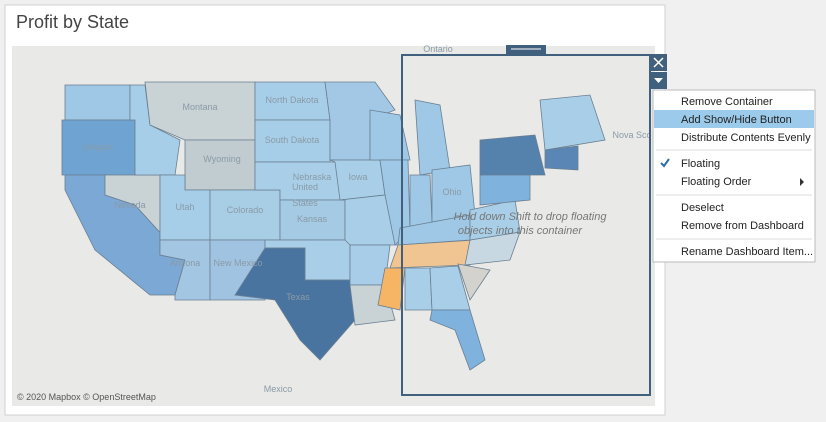 This screenshot has width=826, height=422. I want to click on state-label: Colorado, so click(245, 210).